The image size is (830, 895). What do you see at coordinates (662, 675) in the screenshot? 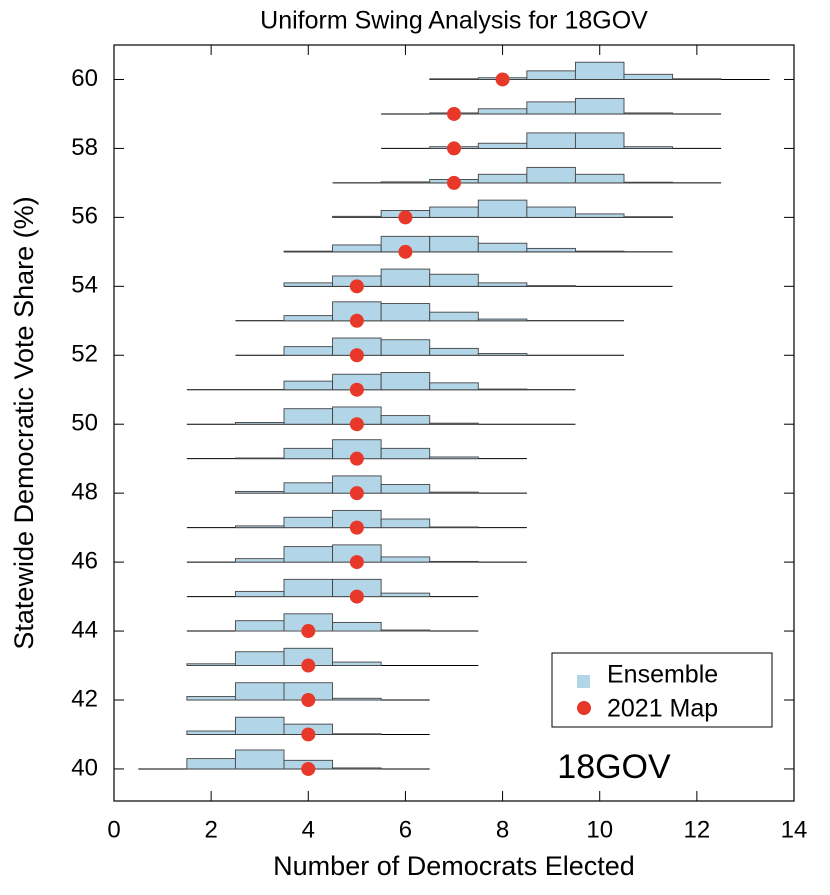
I see `legend-label: Ensemble` at bounding box center [662, 675].